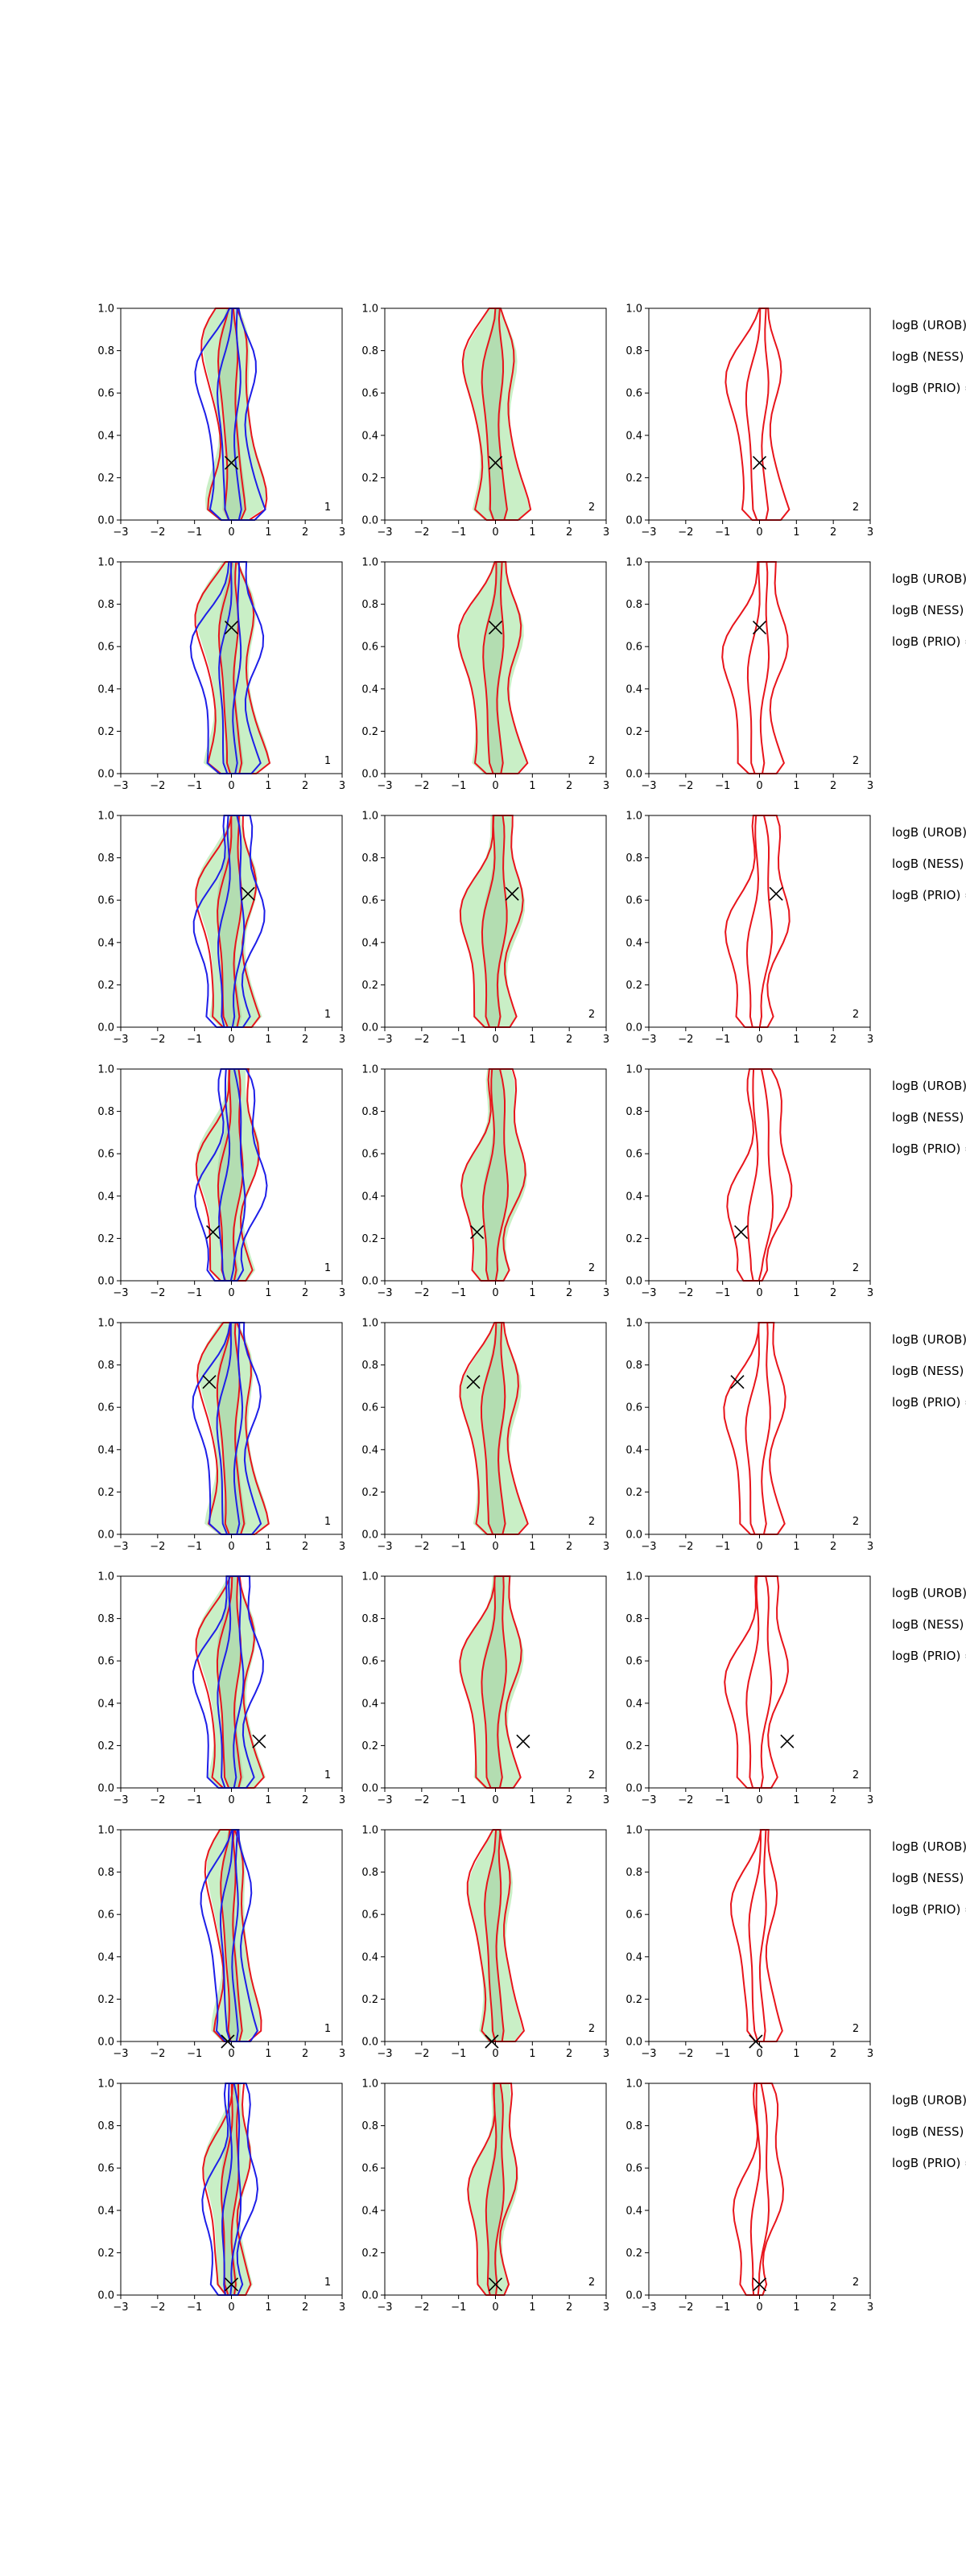  What do you see at coordinates (929, 2131) in the screenshot?
I see `annotations-r8: logB (UROB) = logB (NESS) = logB (PRIO) =` at bounding box center [929, 2131].